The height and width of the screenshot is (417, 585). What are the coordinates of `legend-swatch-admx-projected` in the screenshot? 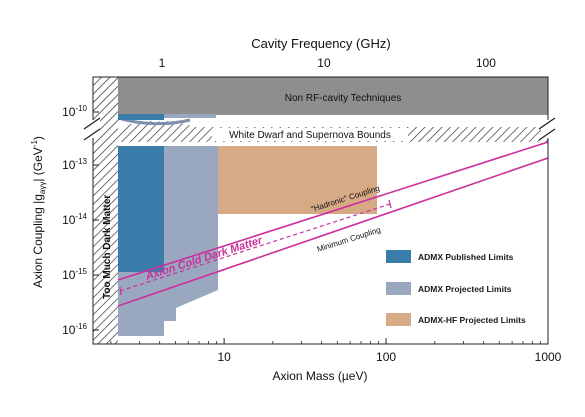 It's located at (398, 288).